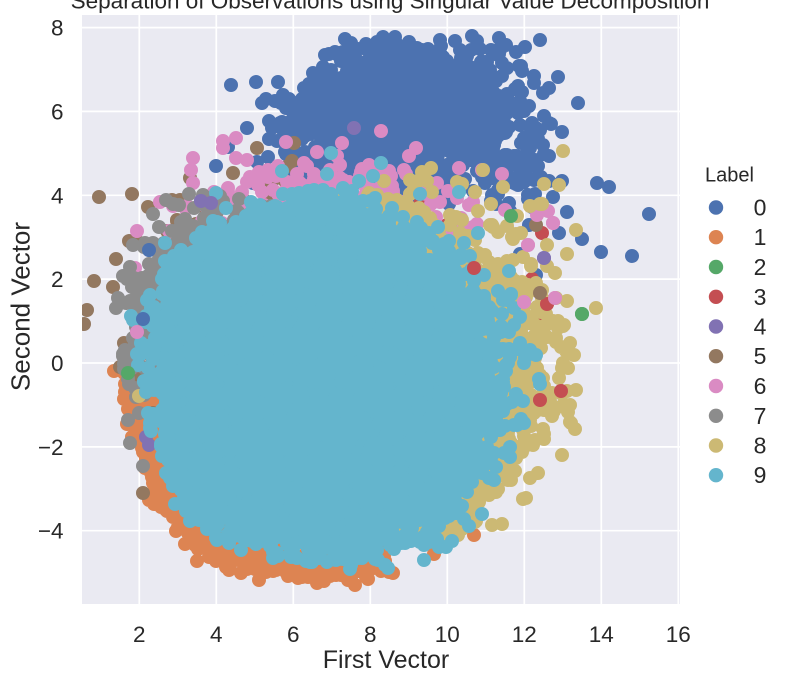 Image resolution: width=786 pixels, height=683 pixels. I want to click on svg-text: Second Vector, so click(21, 306).